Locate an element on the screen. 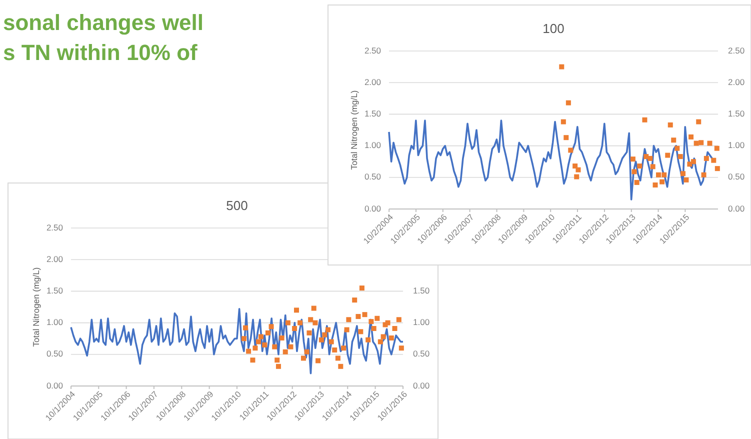  y-tick-label: 1.50 is located at coordinates (55, 290).